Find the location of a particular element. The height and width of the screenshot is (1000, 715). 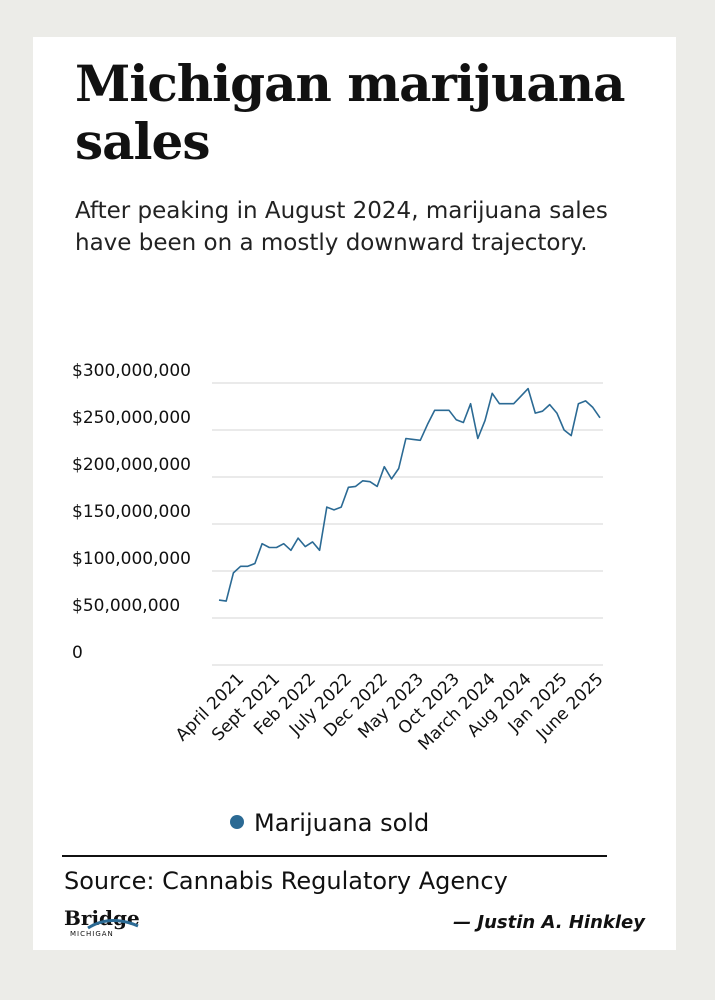

y-tick-label: $50,000,000 is located at coordinates (126, 606).